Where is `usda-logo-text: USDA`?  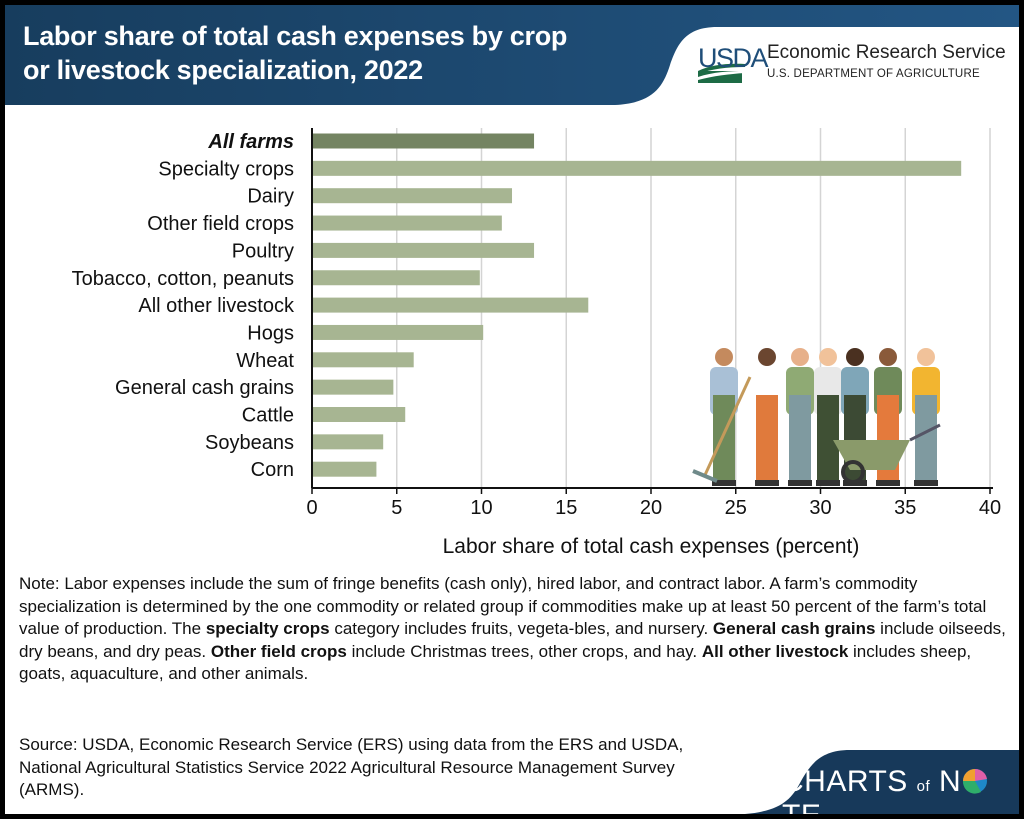 usda-logo-text: USDA is located at coordinates (733, 58).